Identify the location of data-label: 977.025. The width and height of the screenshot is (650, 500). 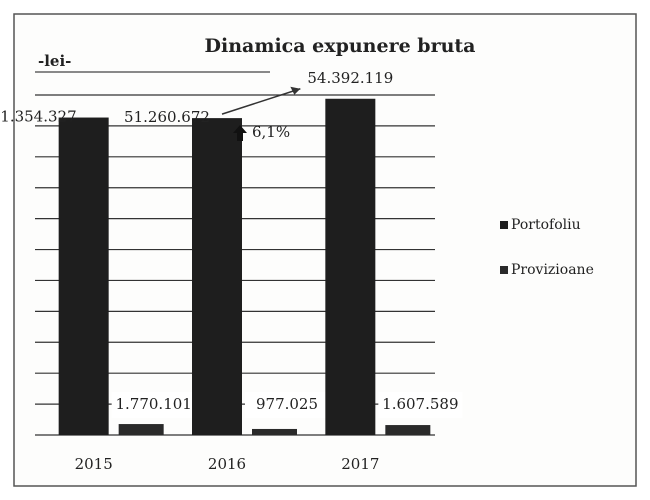
(287, 404).